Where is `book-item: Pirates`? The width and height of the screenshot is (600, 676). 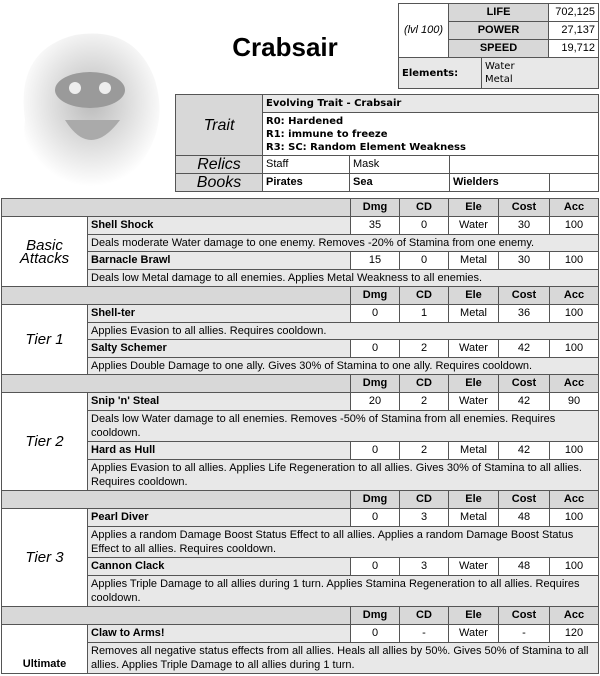
book-item: Pirates is located at coordinates (306, 182).